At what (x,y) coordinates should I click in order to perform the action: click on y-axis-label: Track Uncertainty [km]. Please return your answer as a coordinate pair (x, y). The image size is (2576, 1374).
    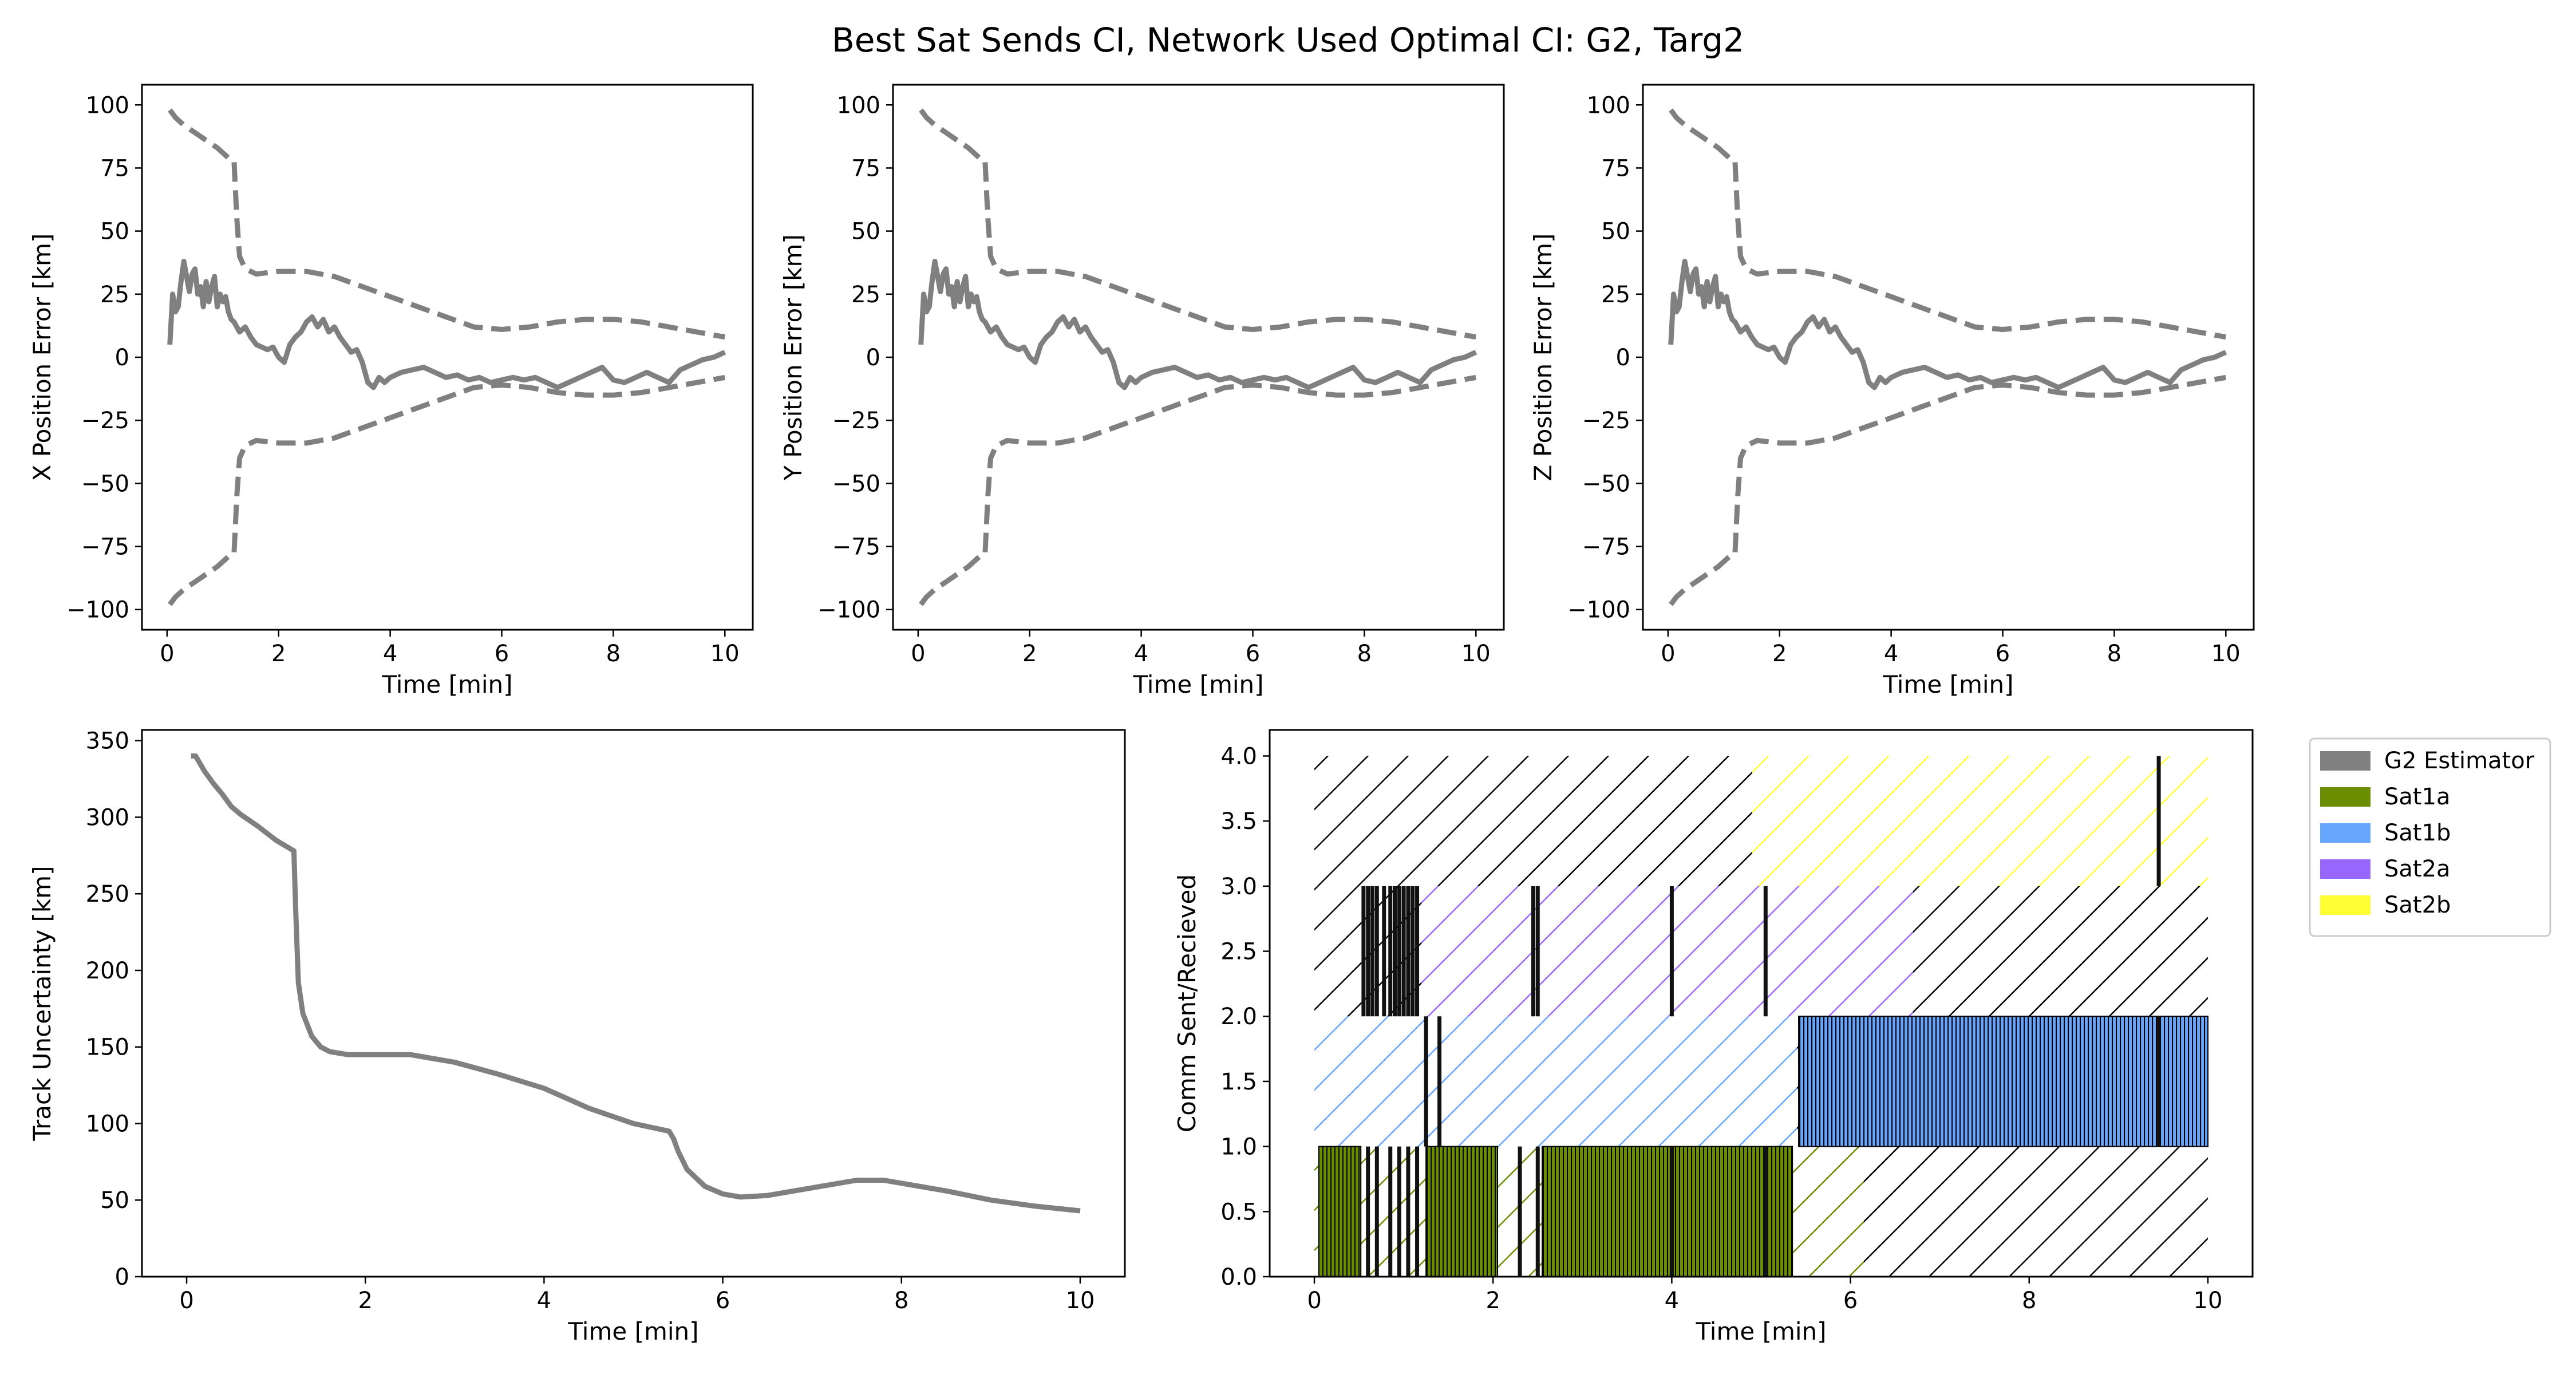
    Looking at the image, I should click on (42, 1004).